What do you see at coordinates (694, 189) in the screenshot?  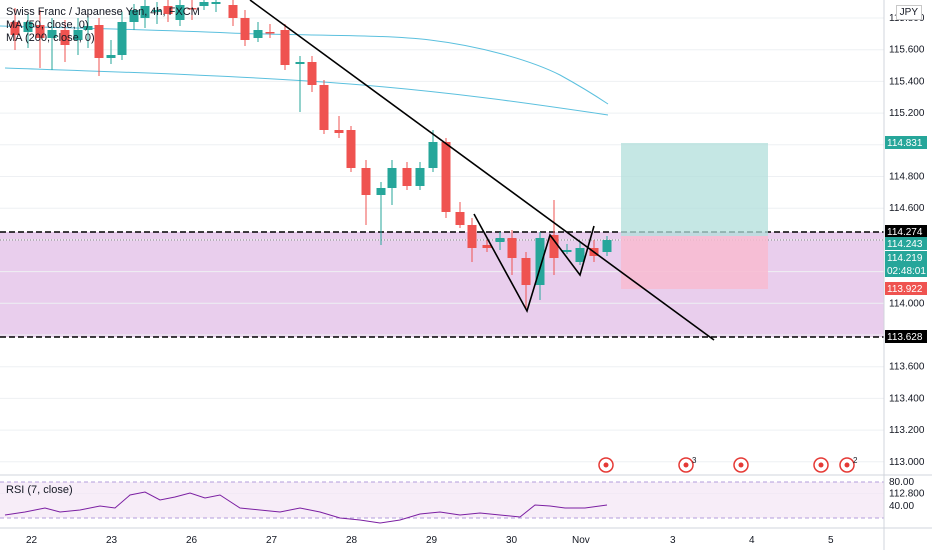 I see `target-zone` at bounding box center [694, 189].